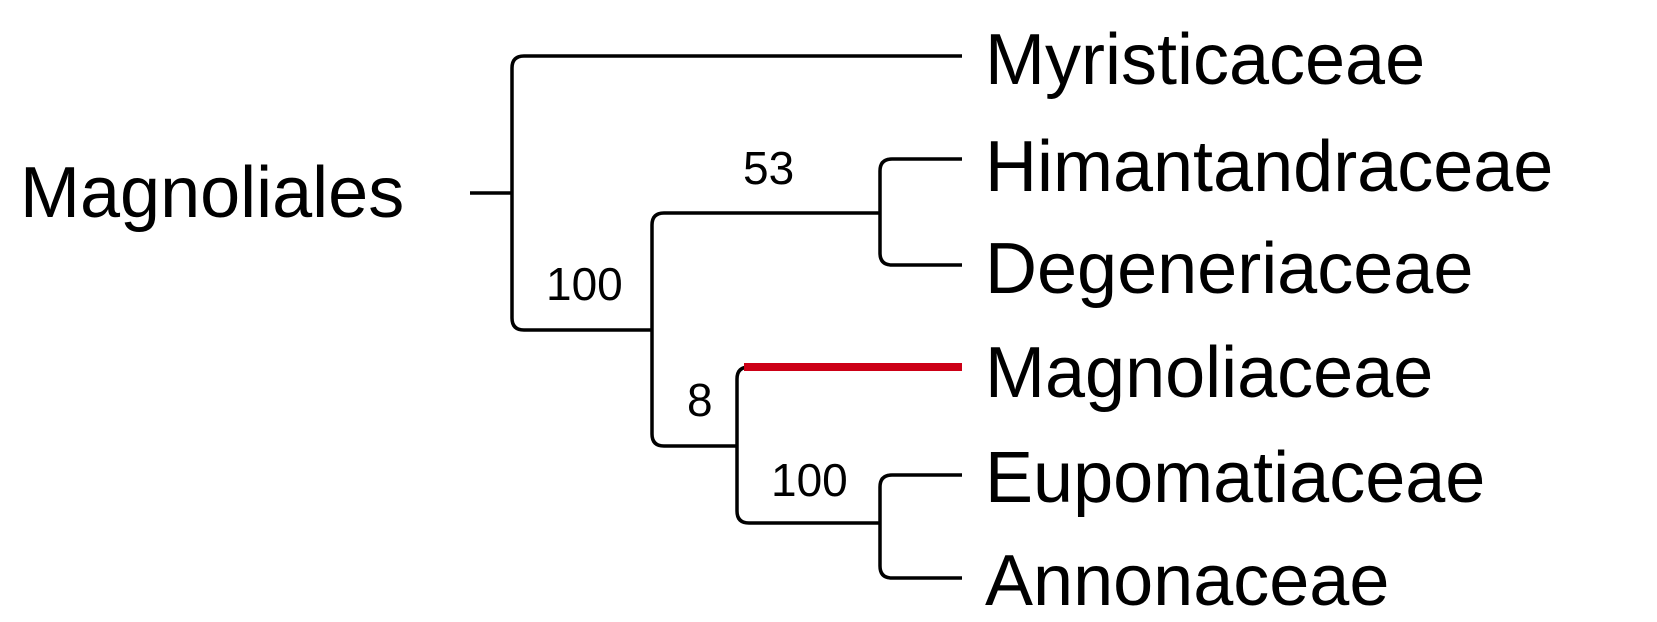 This screenshot has height=622, width=1657. Describe the element at coordinates (1235, 478) in the screenshot. I see `taxon-label-eupomatiaceae: Eupomatiaceae` at that location.